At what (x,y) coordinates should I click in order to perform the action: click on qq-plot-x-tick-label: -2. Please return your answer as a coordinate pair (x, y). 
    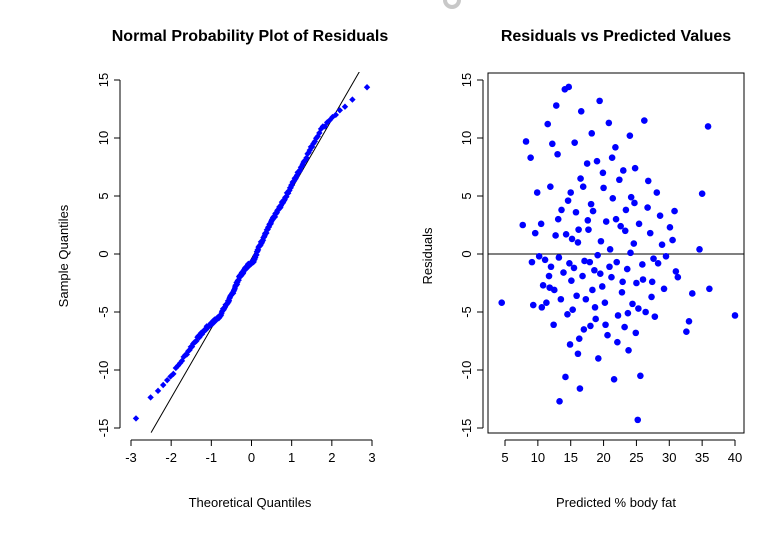
    Looking at the image, I should click on (171, 457).